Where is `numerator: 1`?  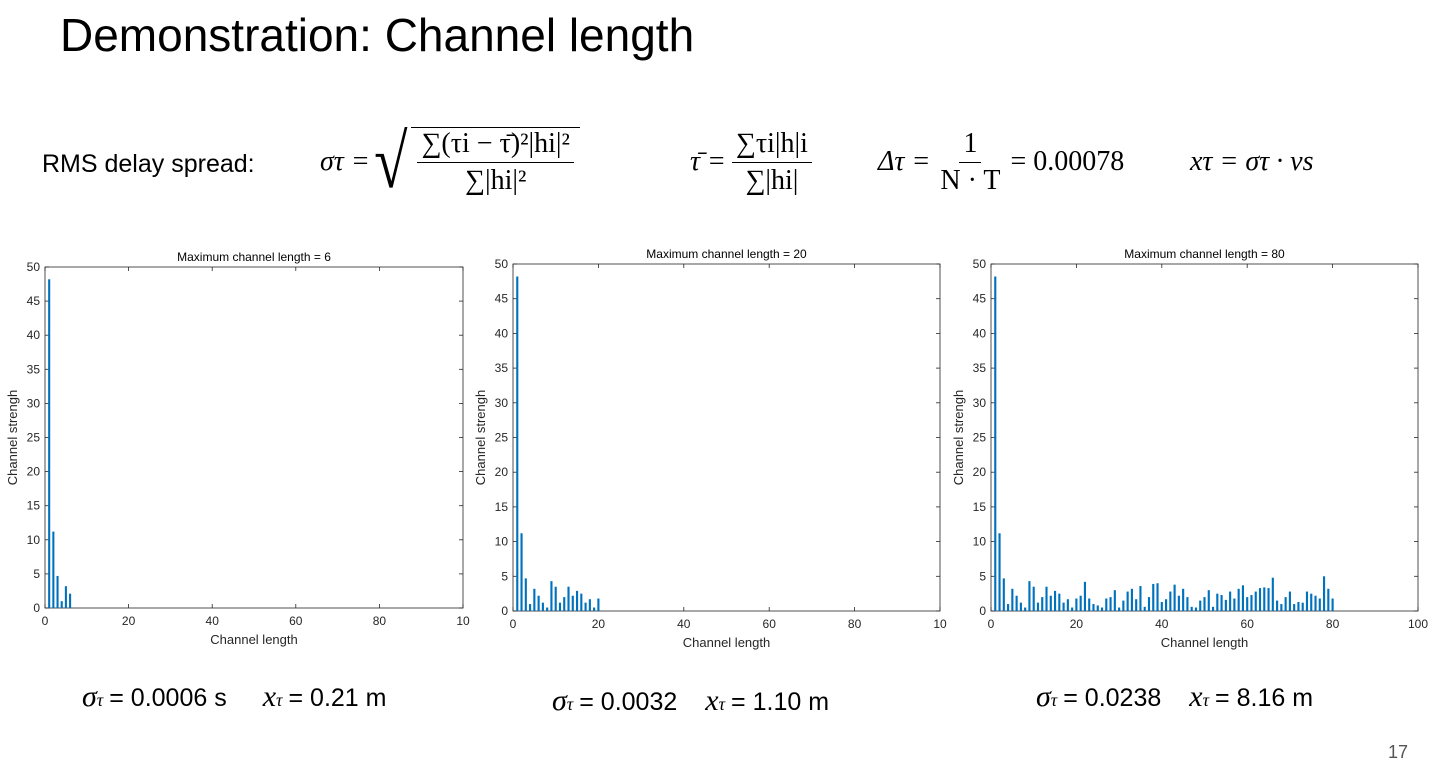 numerator: 1 is located at coordinates (970, 145).